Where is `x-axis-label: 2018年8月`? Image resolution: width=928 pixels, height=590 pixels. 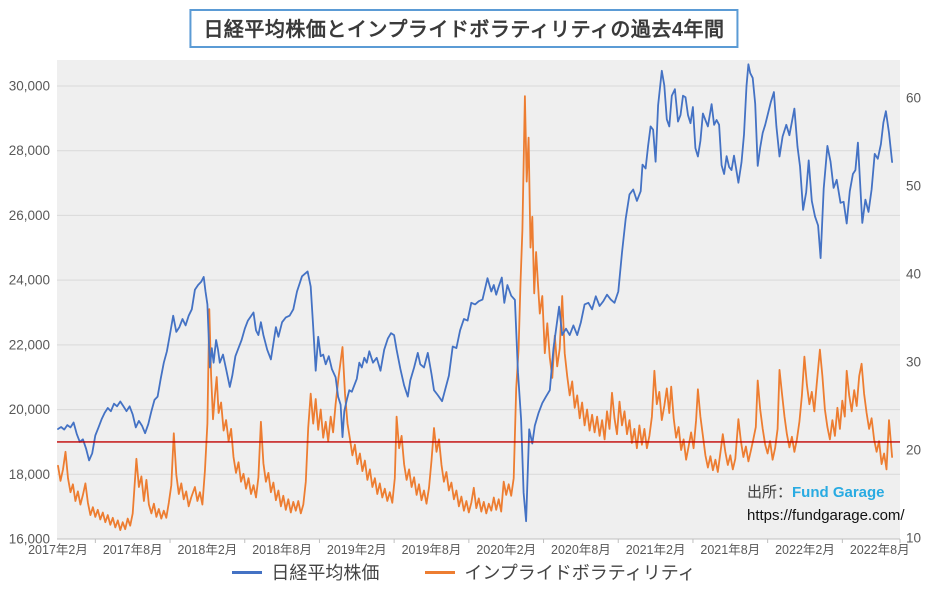 x-axis-label: 2018年8月 is located at coordinates (282, 550).